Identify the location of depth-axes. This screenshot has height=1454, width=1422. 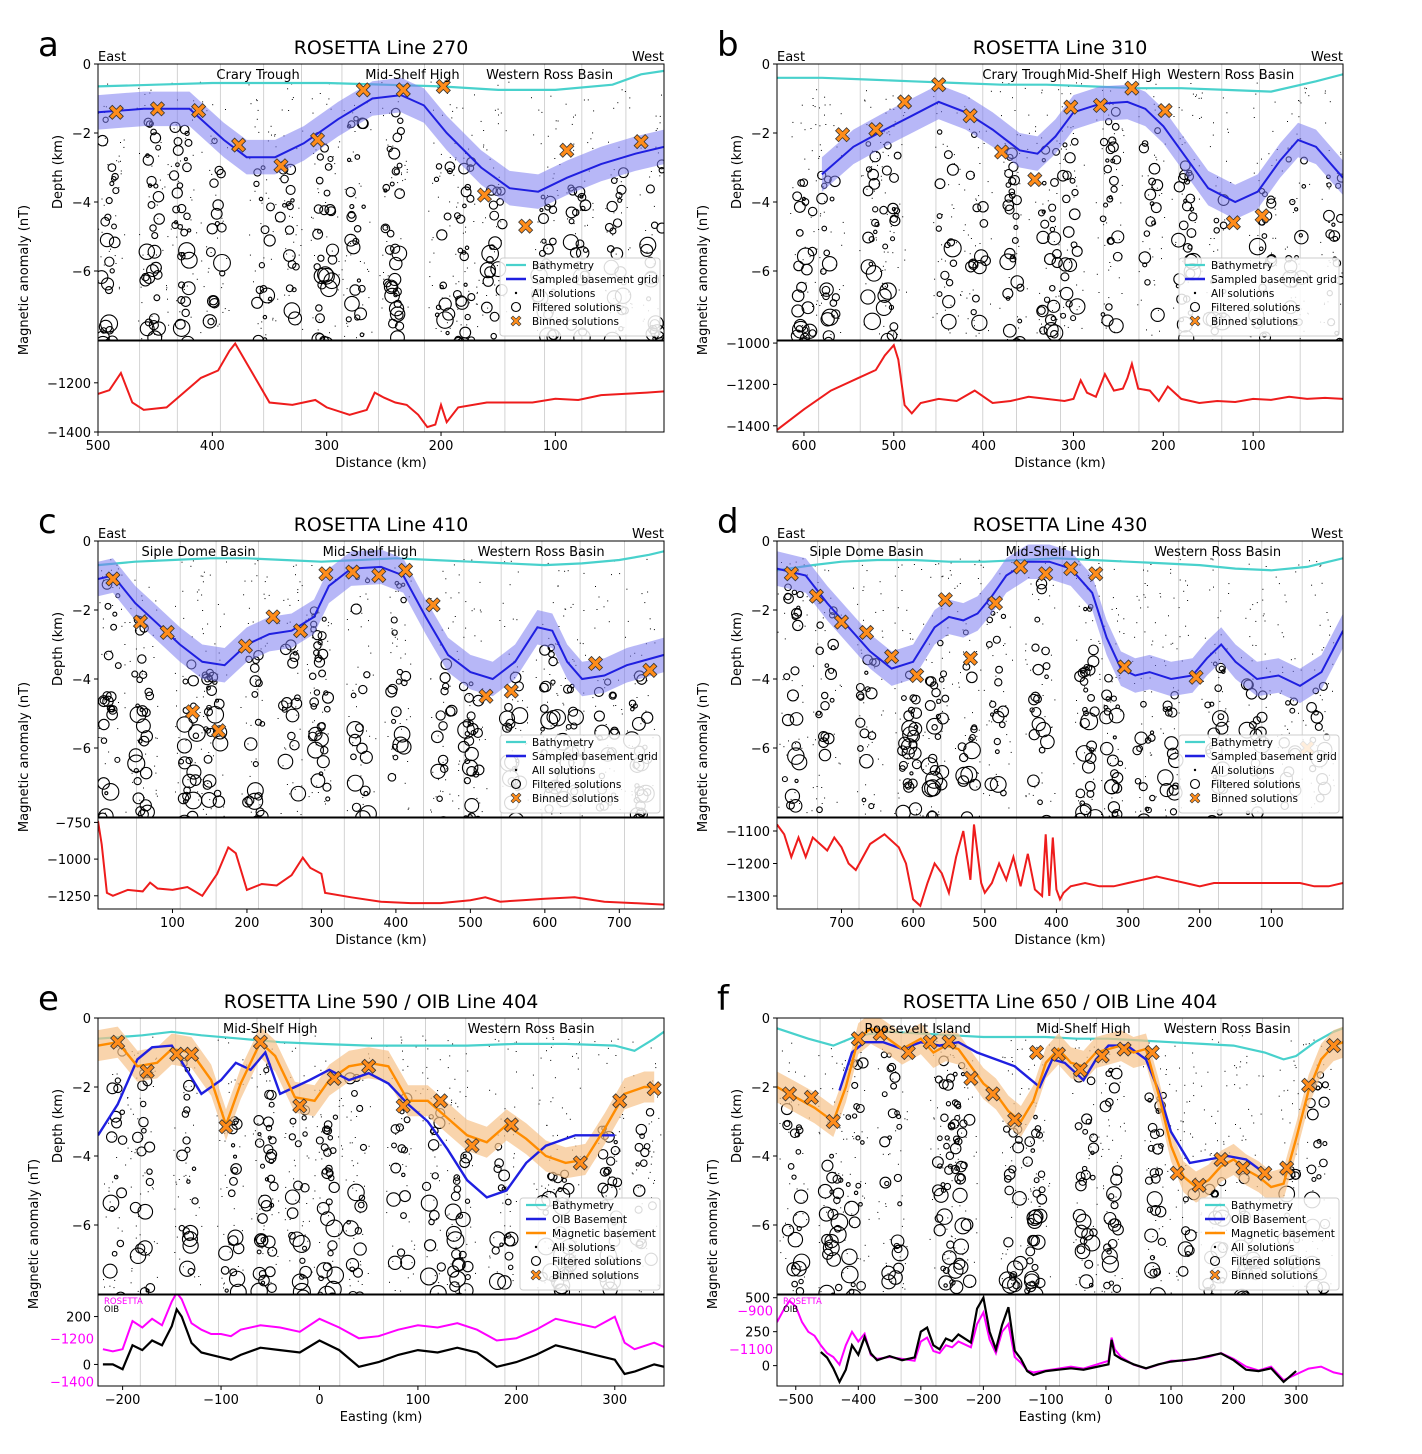
(381, 679).